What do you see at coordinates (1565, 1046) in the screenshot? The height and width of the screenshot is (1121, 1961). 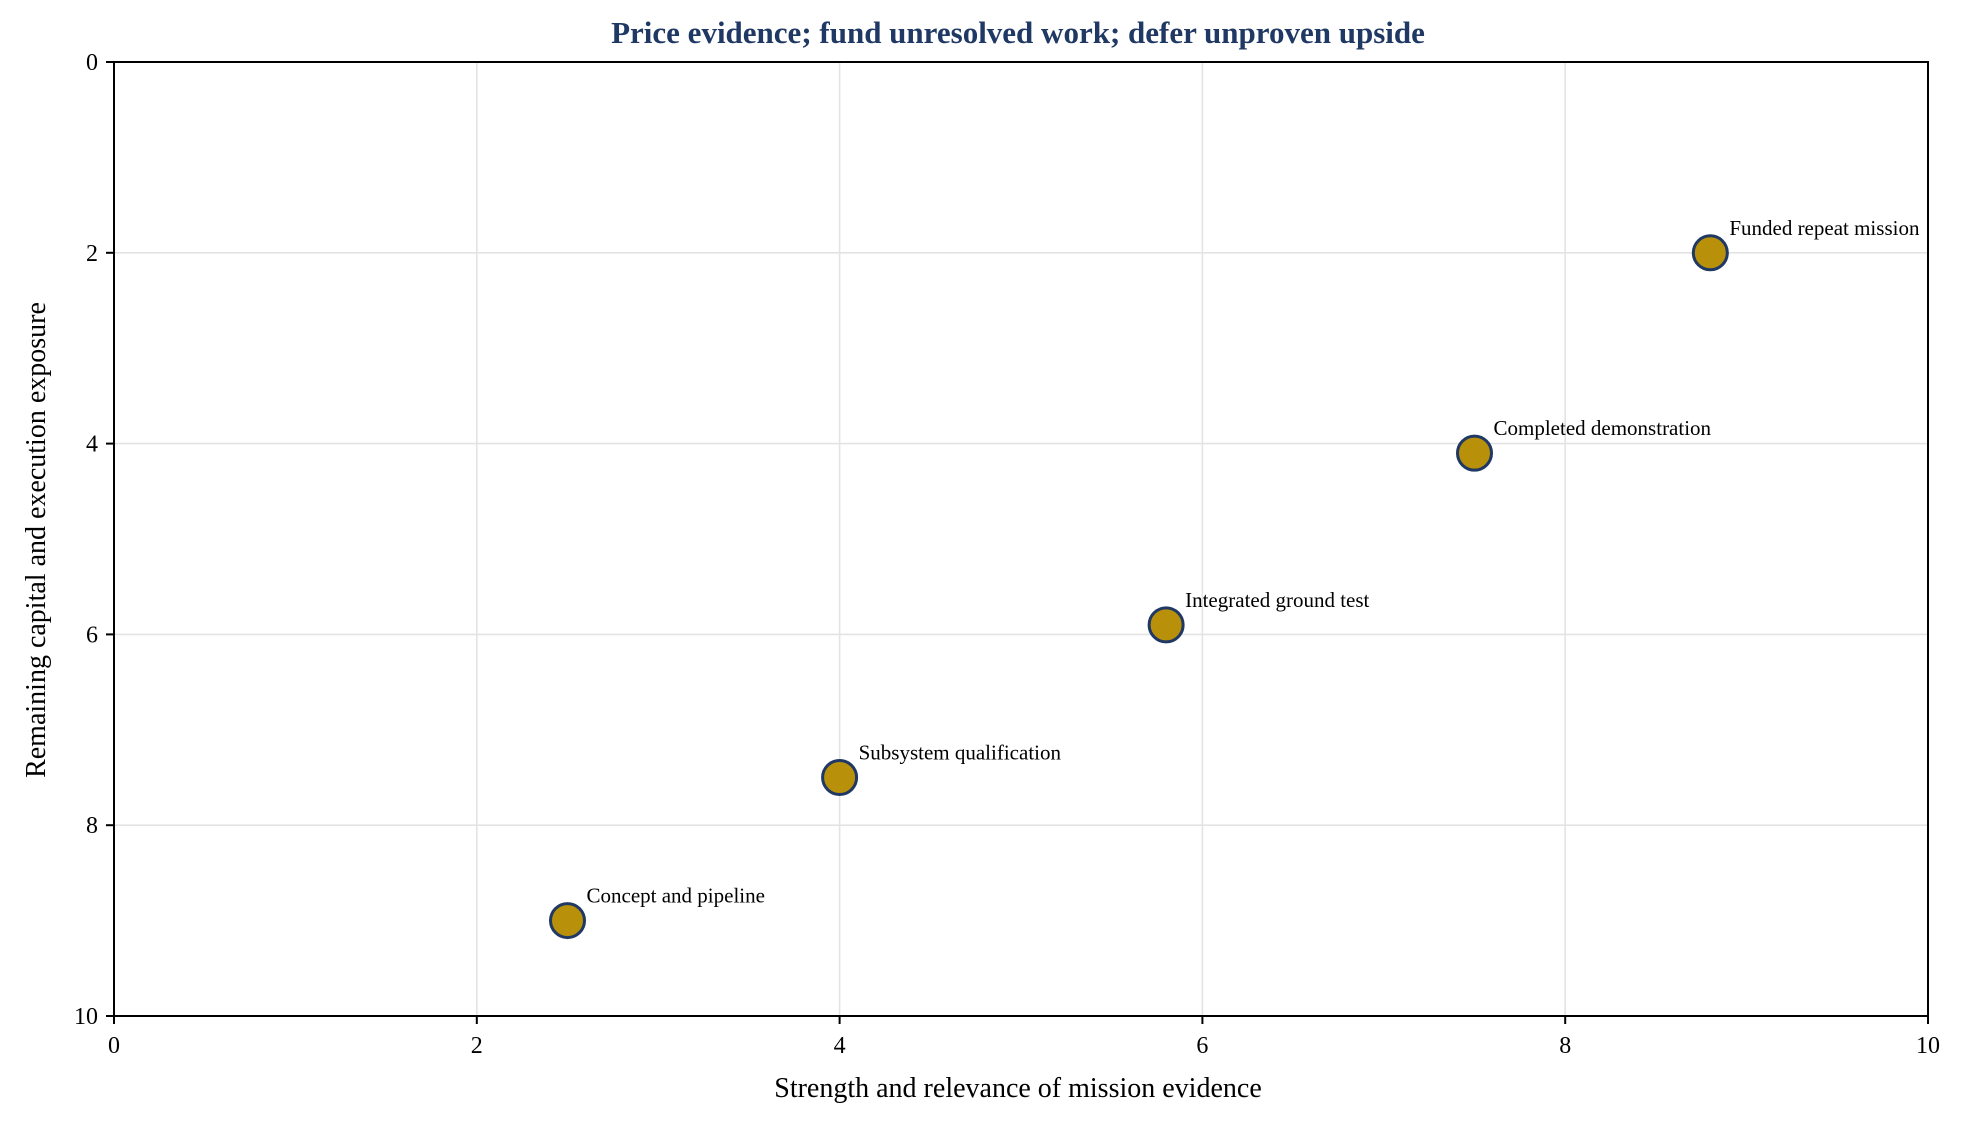 I see `x-tick-label: 8` at bounding box center [1565, 1046].